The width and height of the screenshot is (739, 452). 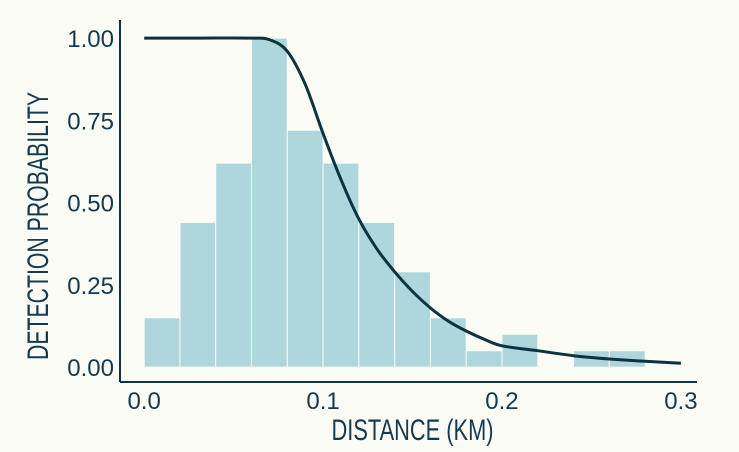 I want to click on y-tick-labels: 0.00 0.25 0.50 0.75 1.00, so click(x=90, y=204).